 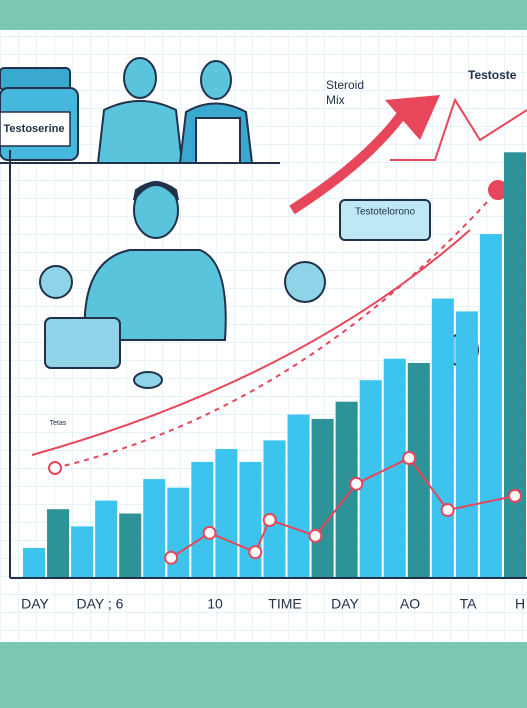 I want to click on x-label: DAY ; 6, so click(x=100, y=604).